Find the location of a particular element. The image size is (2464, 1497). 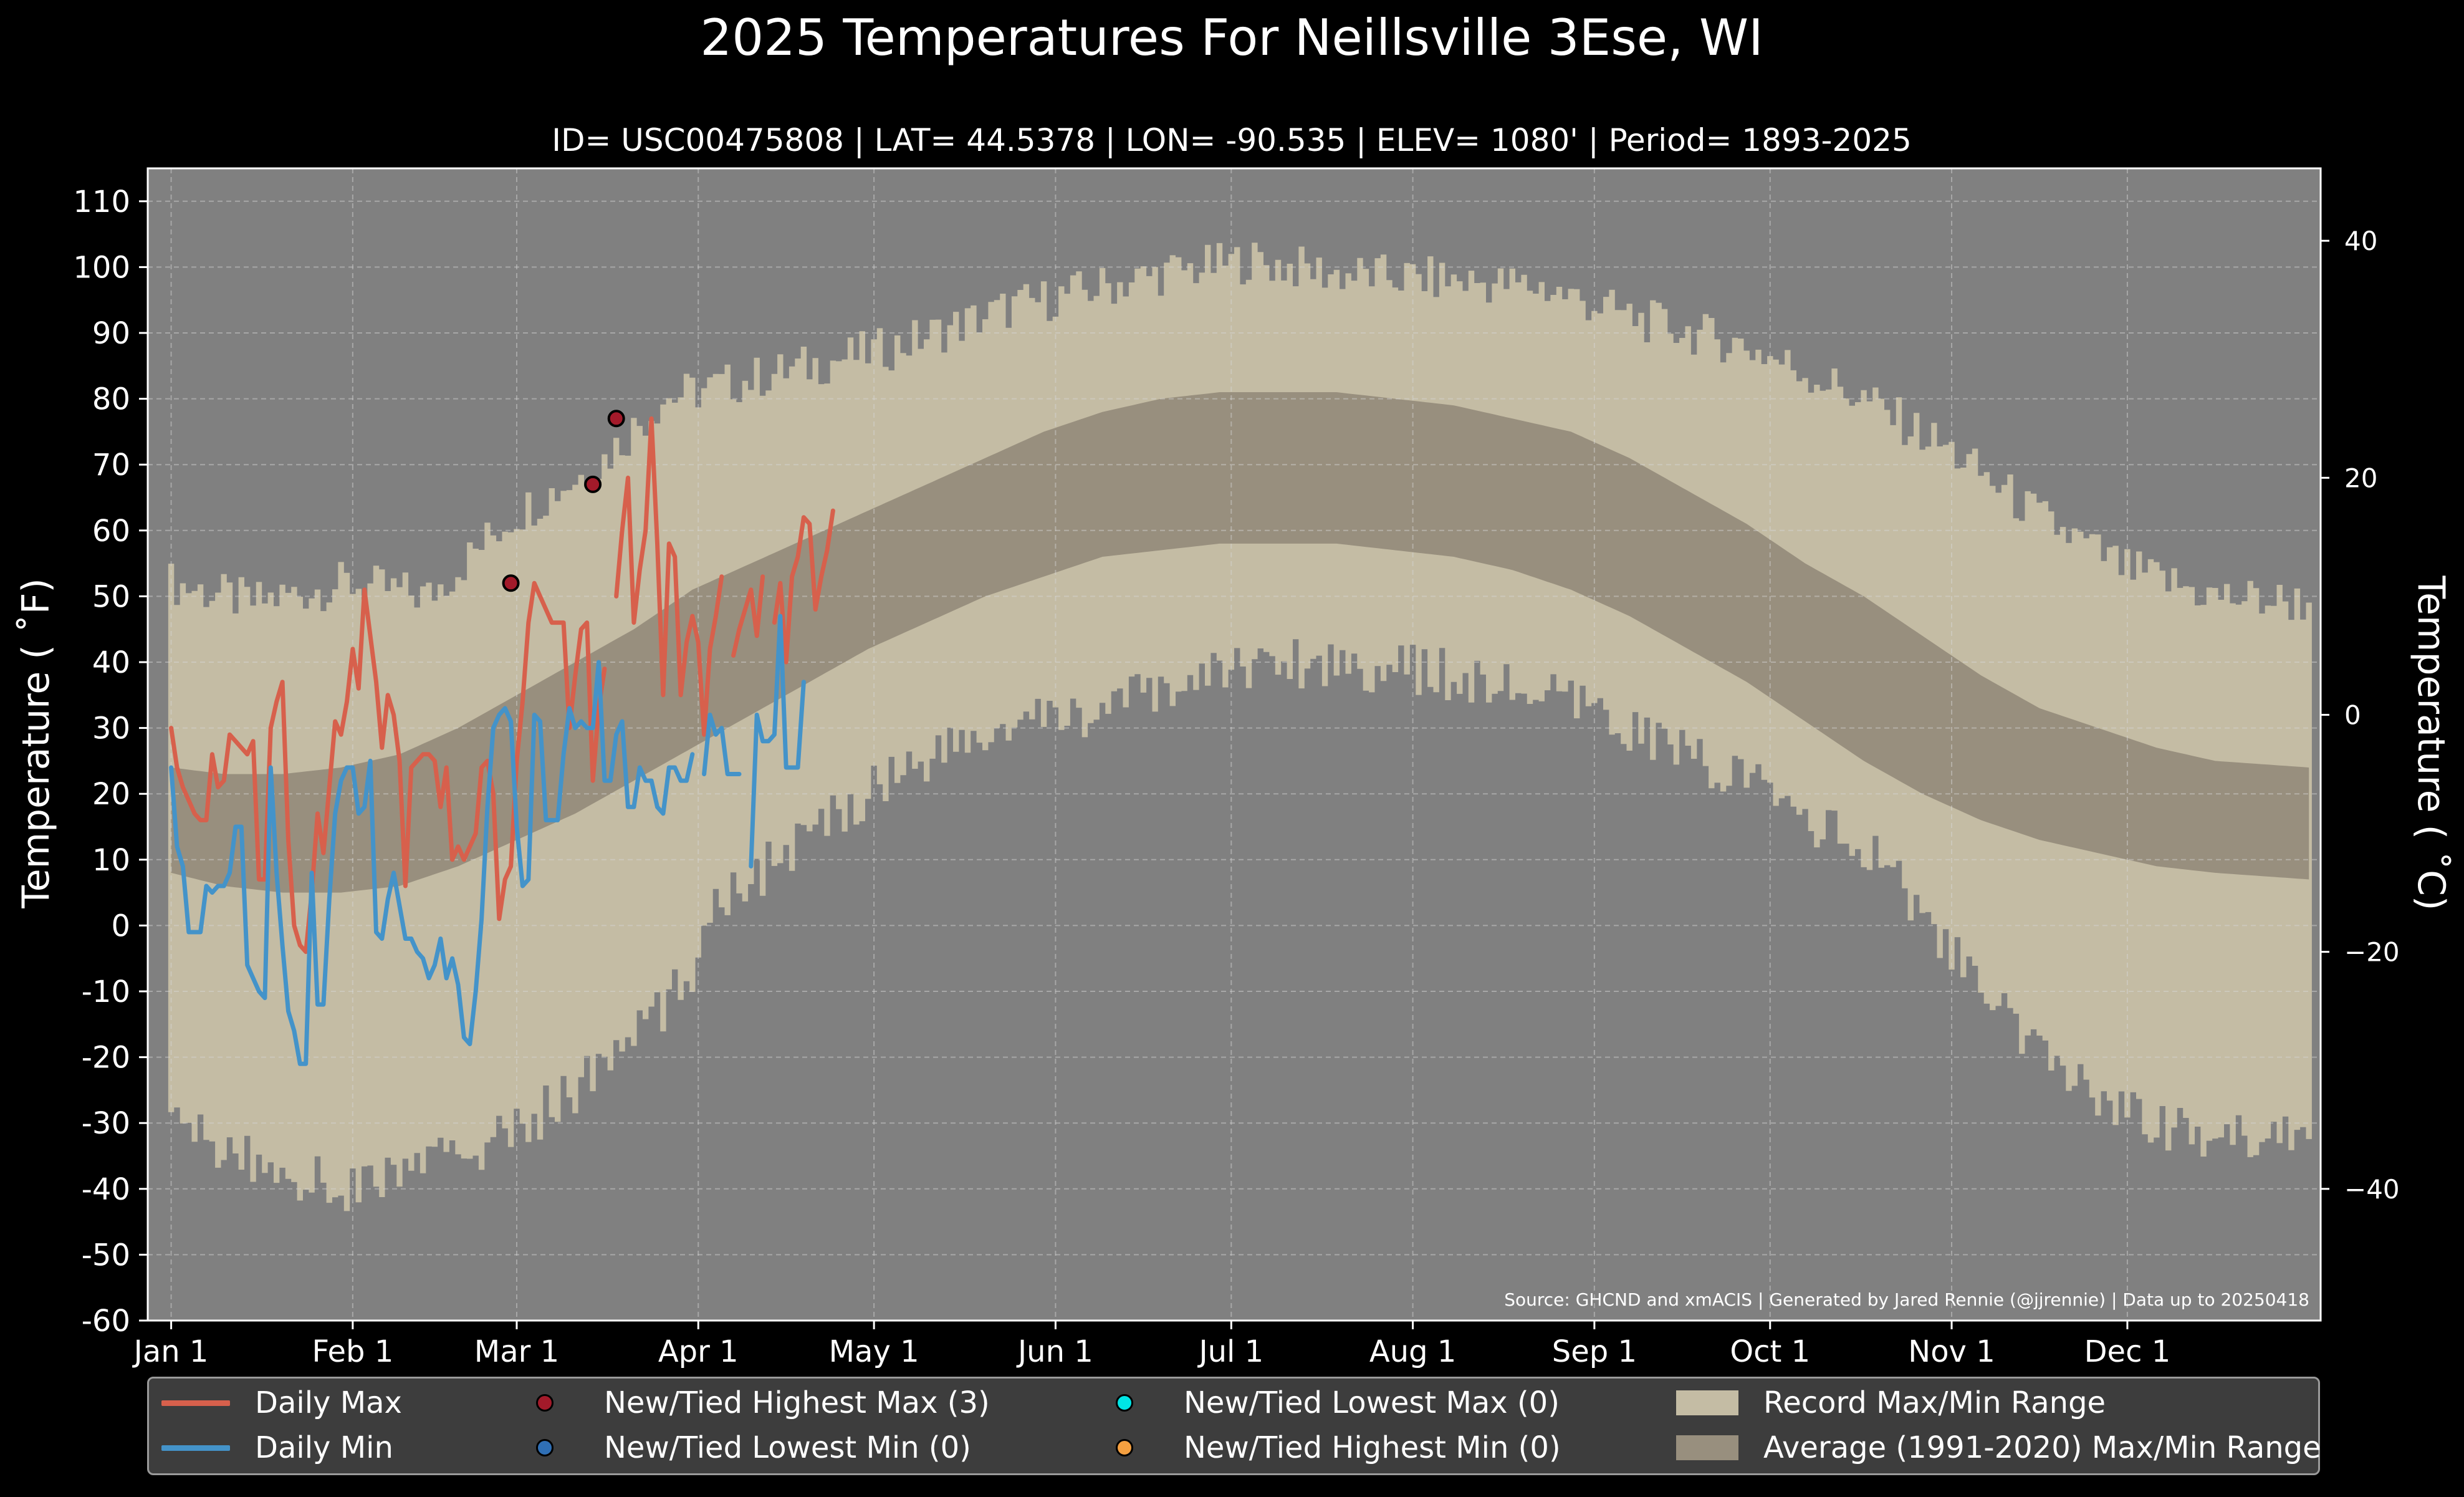

y-tick-label: 0 is located at coordinates (120, 925).